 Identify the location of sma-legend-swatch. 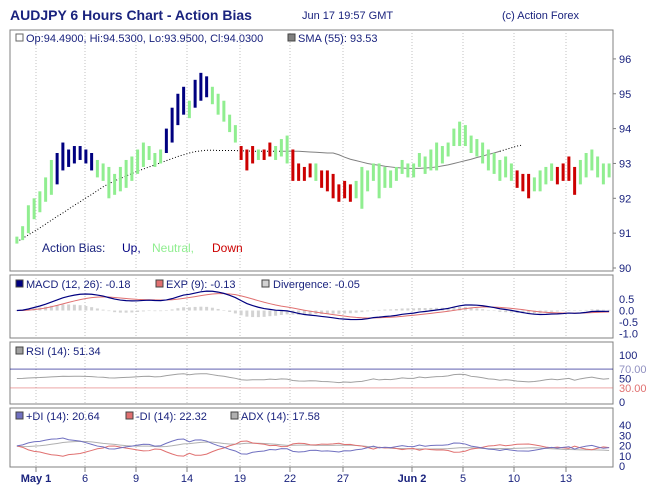
(291, 37).